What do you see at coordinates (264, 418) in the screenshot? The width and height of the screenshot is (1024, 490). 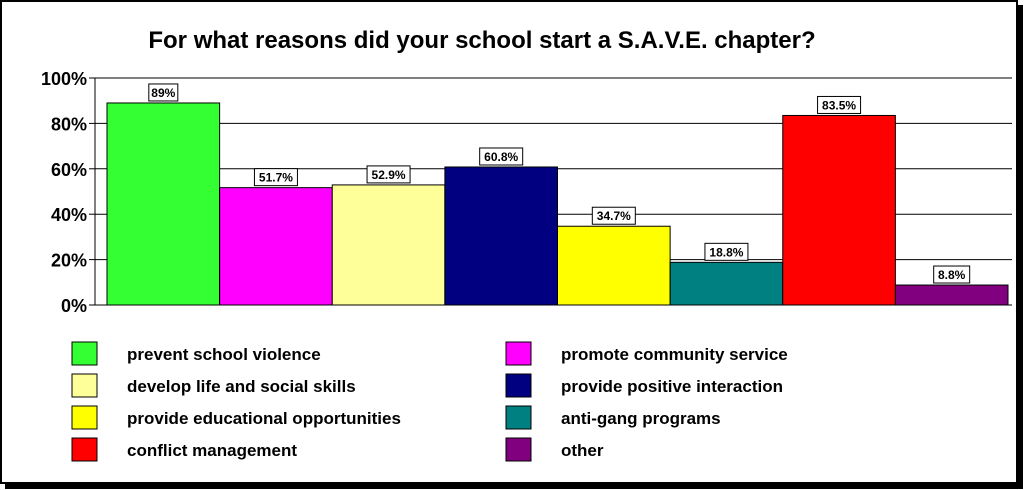 I see `legend-label: provide educational opportunities` at bounding box center [264, 418].